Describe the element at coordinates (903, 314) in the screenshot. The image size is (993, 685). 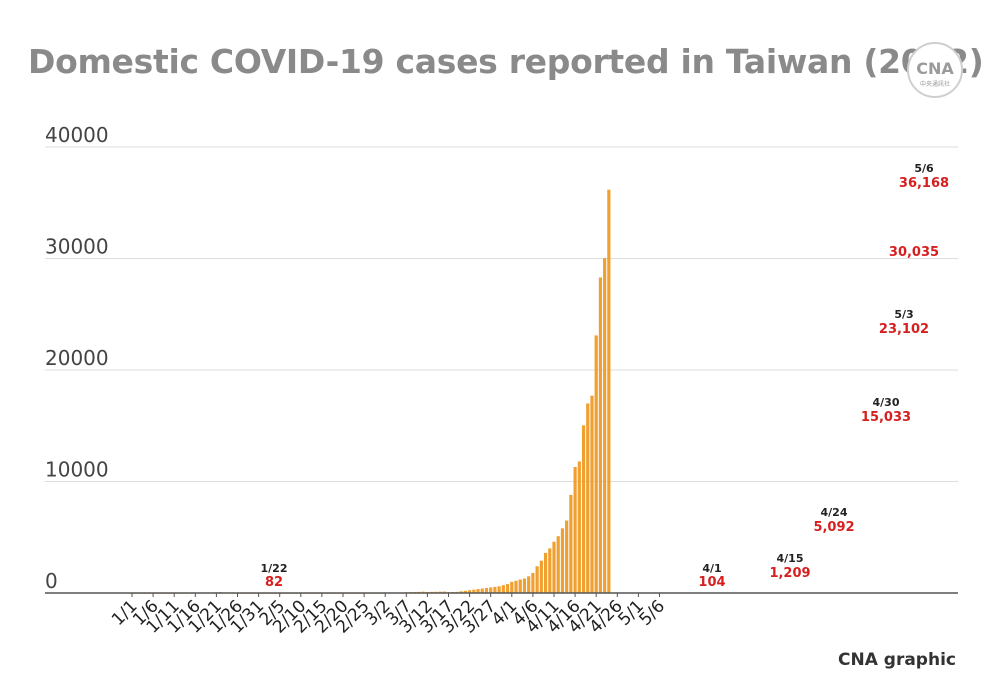
I see `annotation-date: 5/3` at that location.